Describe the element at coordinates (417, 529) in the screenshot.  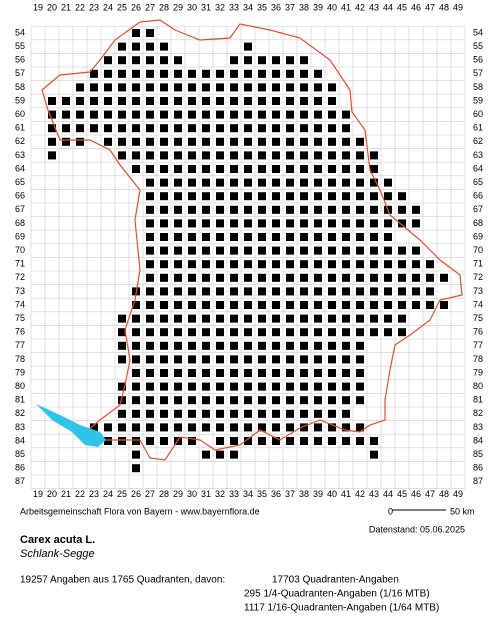
I see `date: Datenstand: 05.06.2025` at that location.